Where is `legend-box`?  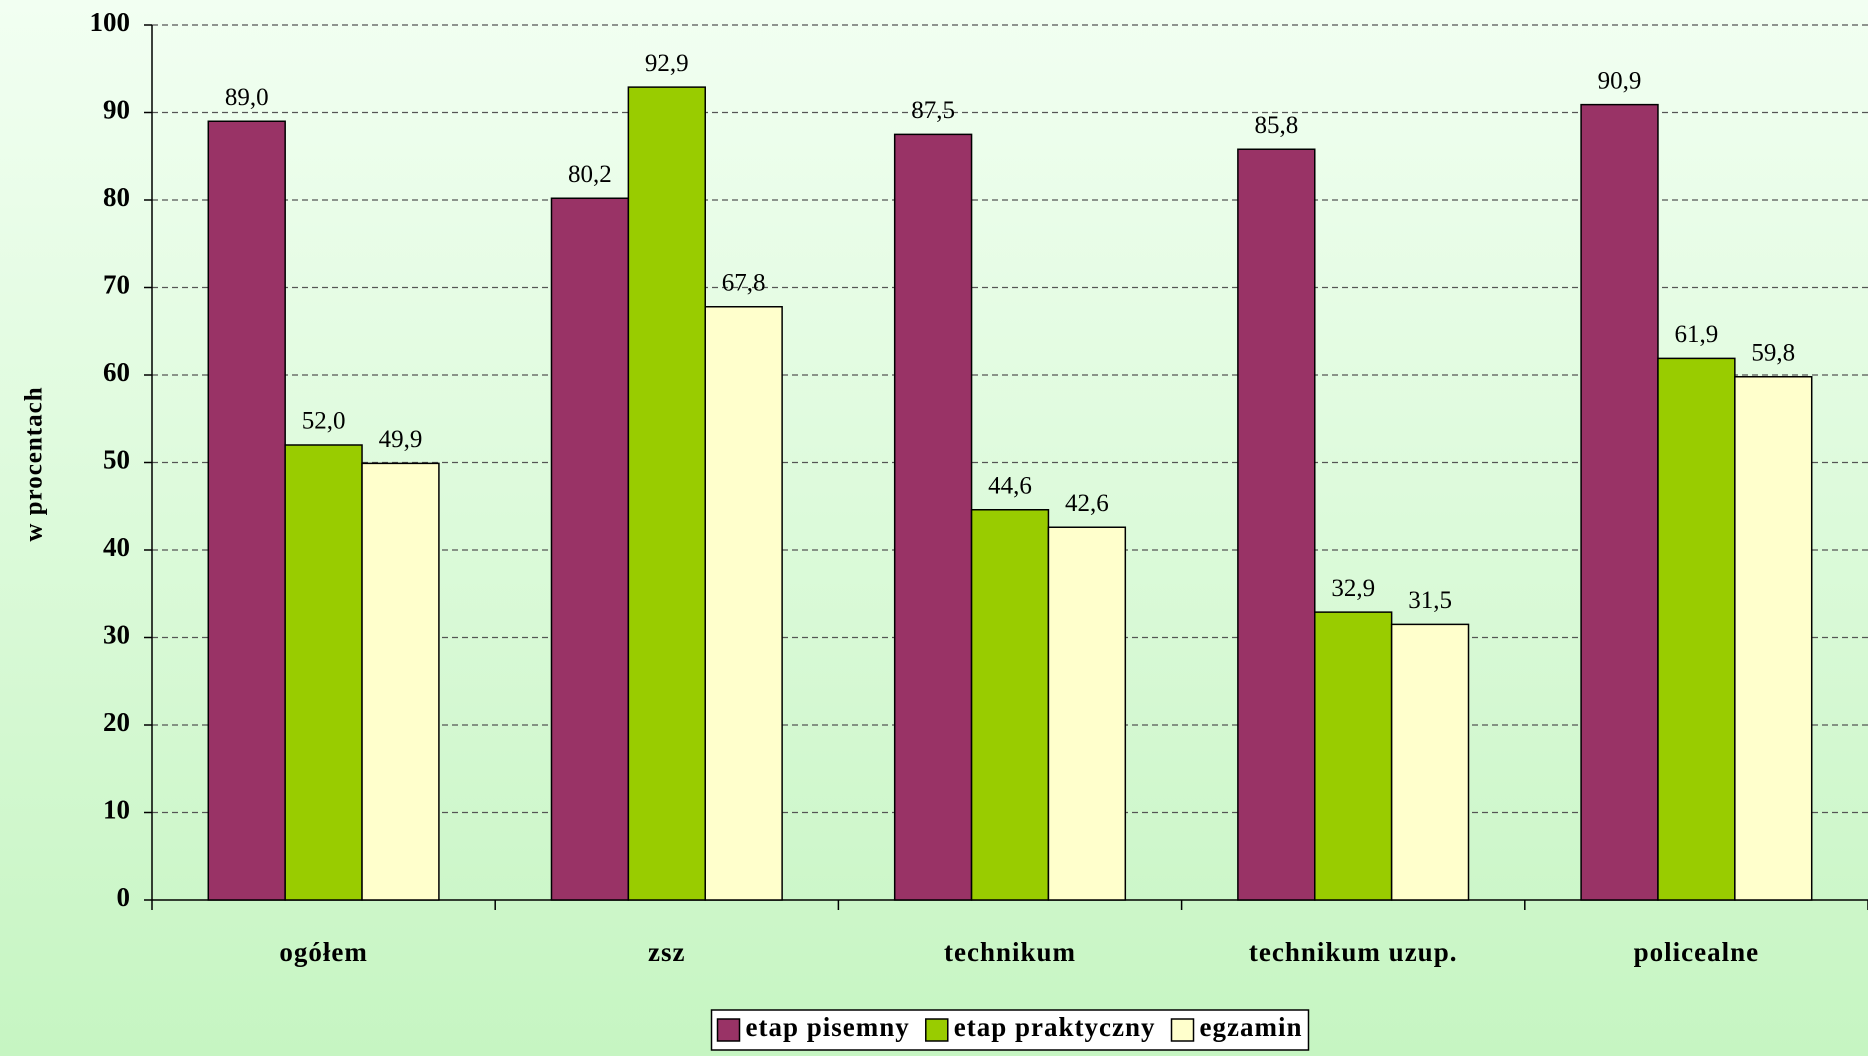 legend-box is located at coordinates (1010, 1030).